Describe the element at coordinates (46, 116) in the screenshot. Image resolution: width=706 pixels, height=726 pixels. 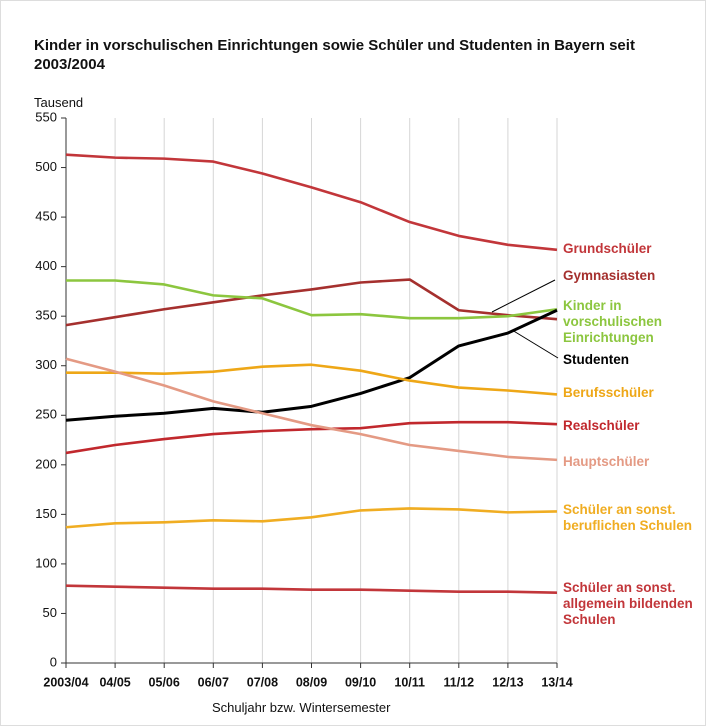
I see `y-tick-label: 550` at that location.